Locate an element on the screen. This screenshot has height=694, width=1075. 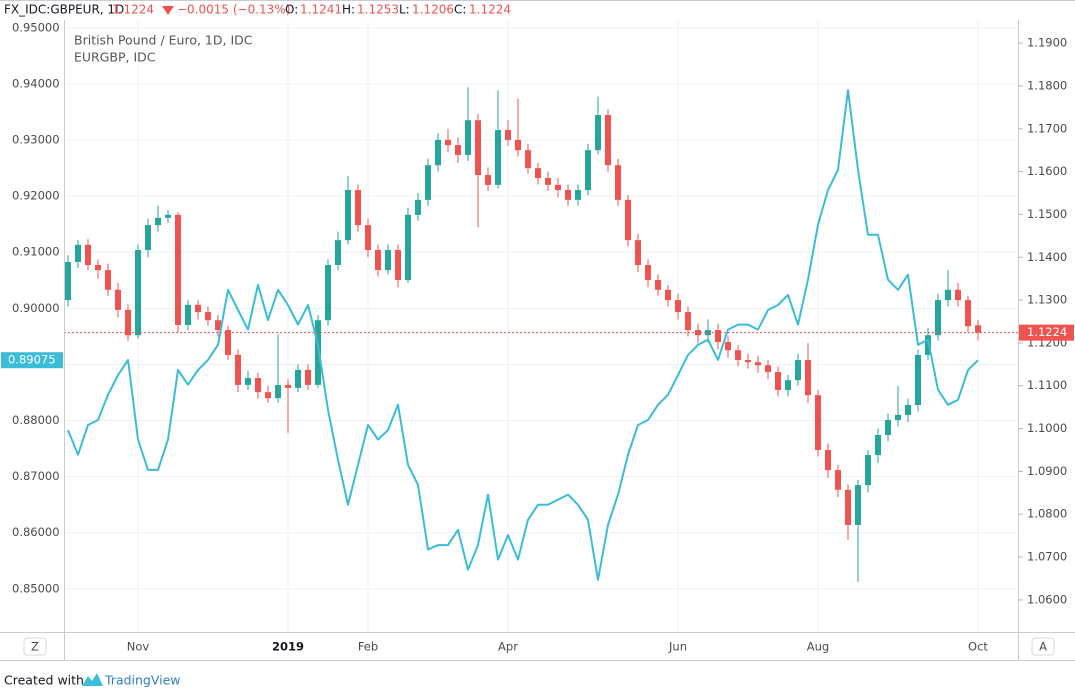
y-tick-label: 0.94000 is located at coordinates (36, 83).